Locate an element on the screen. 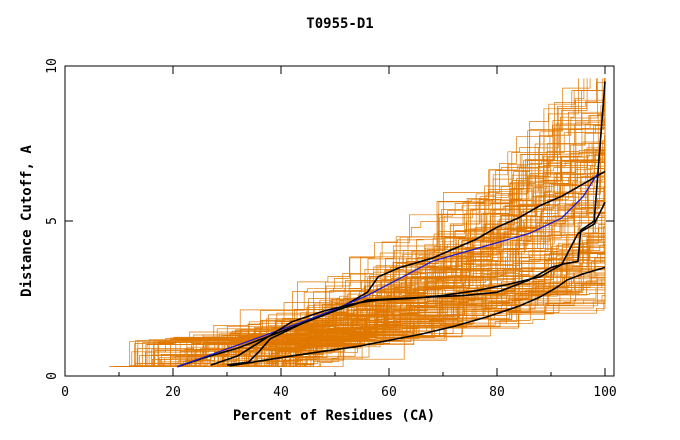  y-tick-label: 5 is located at coordinates (52, 221).